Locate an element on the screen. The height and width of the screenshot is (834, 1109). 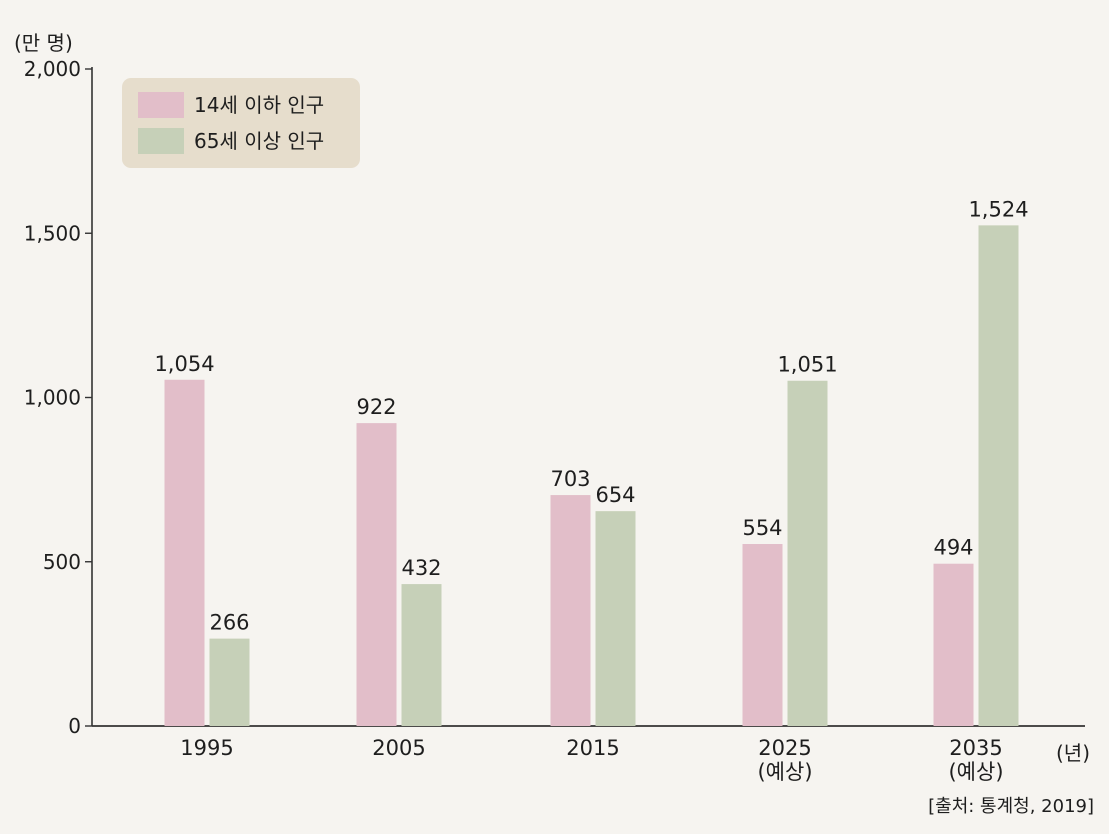
data-label: 1,051 is located at coordinates (807, 365).